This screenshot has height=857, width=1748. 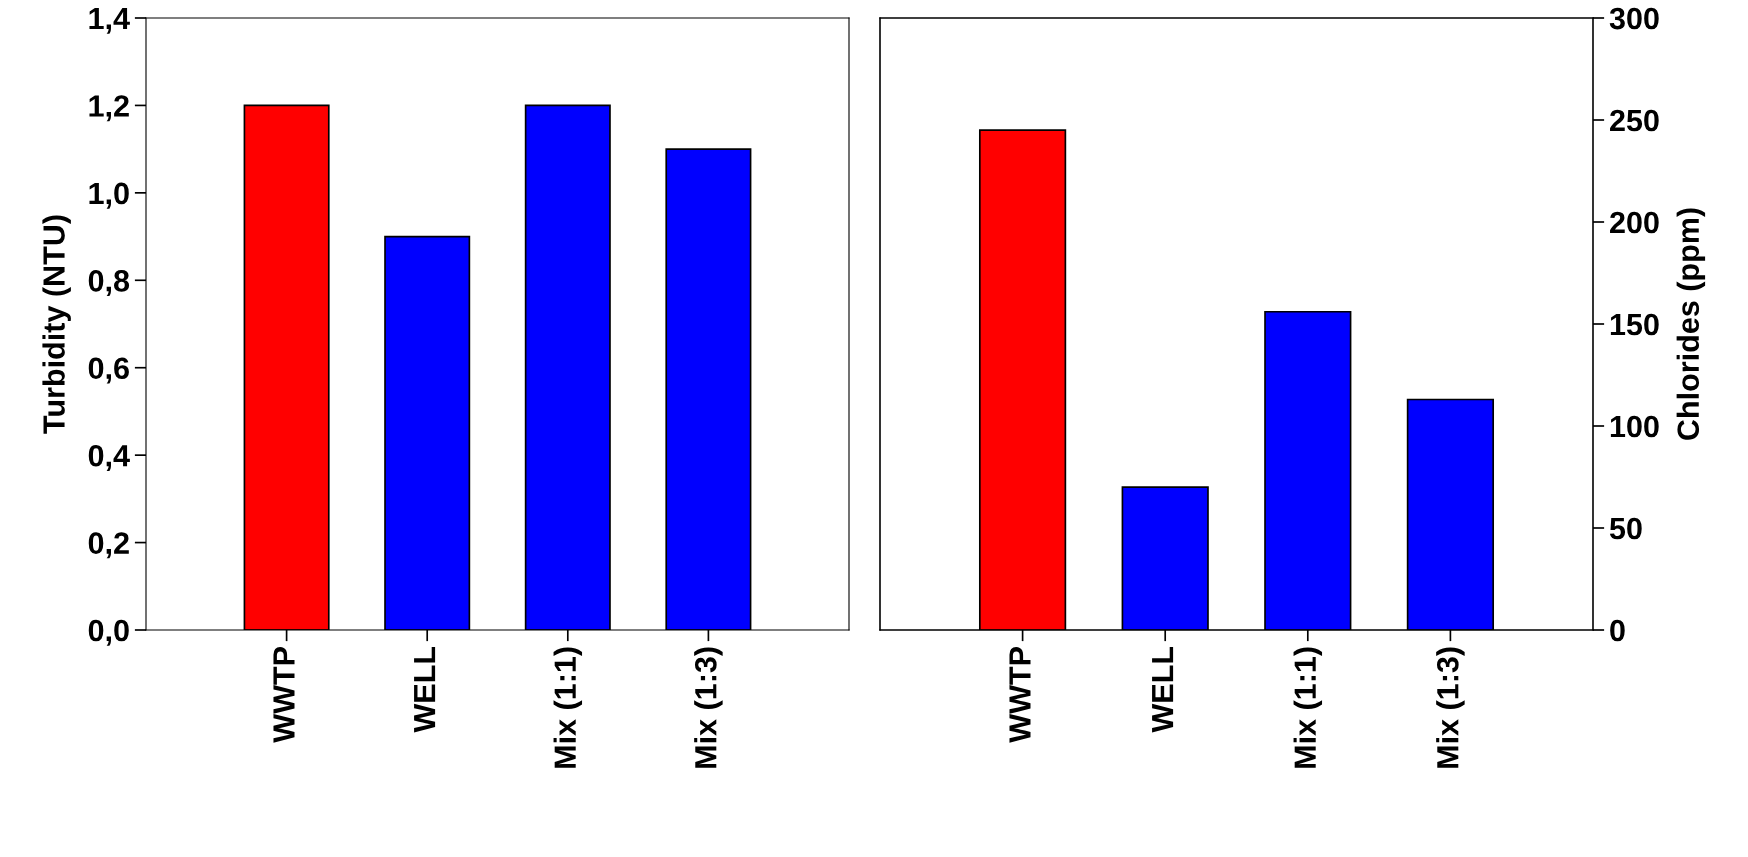 What do you see at coordinates (1625, 528) in the screenshot?
I see `y2-tick-label: 50` at bounding box center [1625, 528].